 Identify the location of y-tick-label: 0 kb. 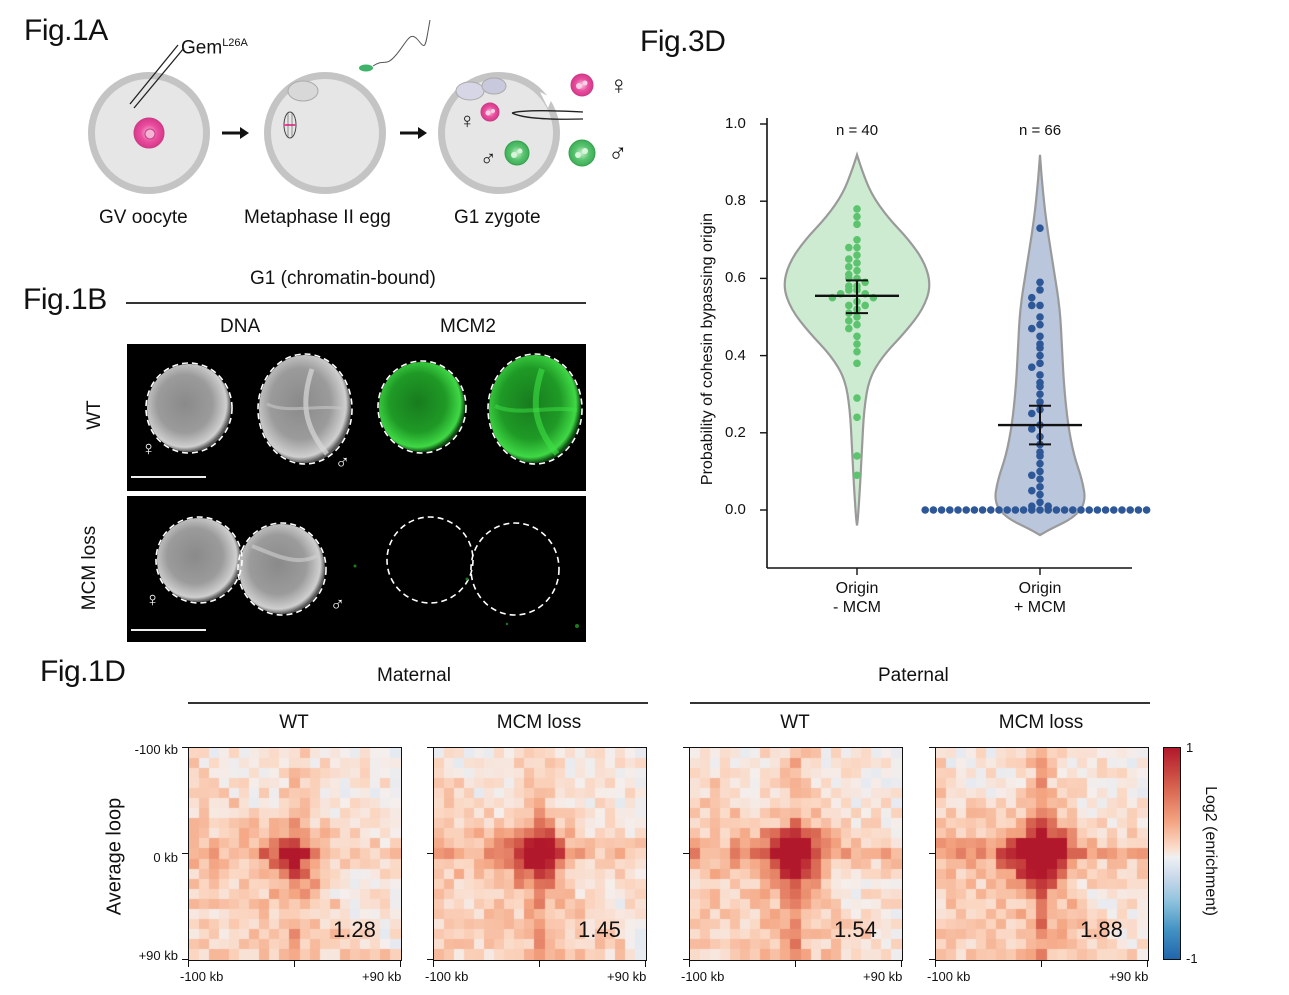
(165, 857).